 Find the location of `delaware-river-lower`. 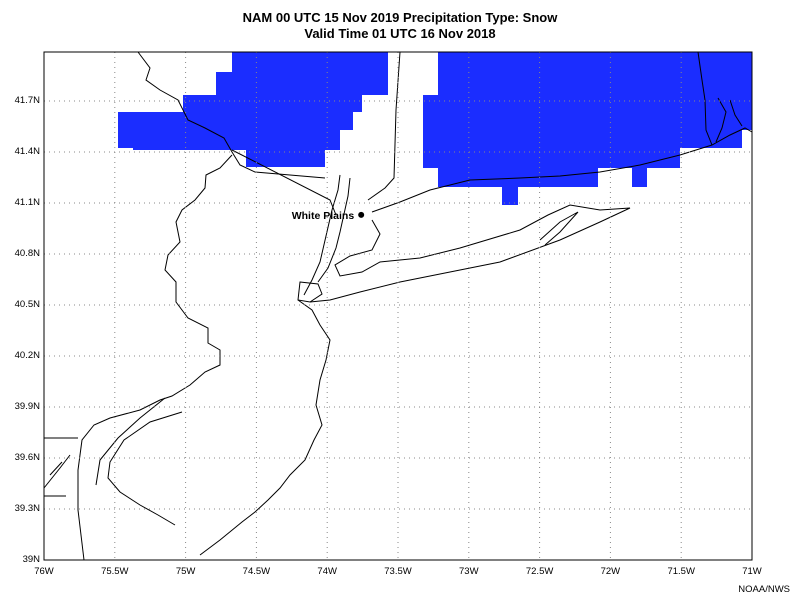

delaware-river-lower is located at coordinates (145, 468).